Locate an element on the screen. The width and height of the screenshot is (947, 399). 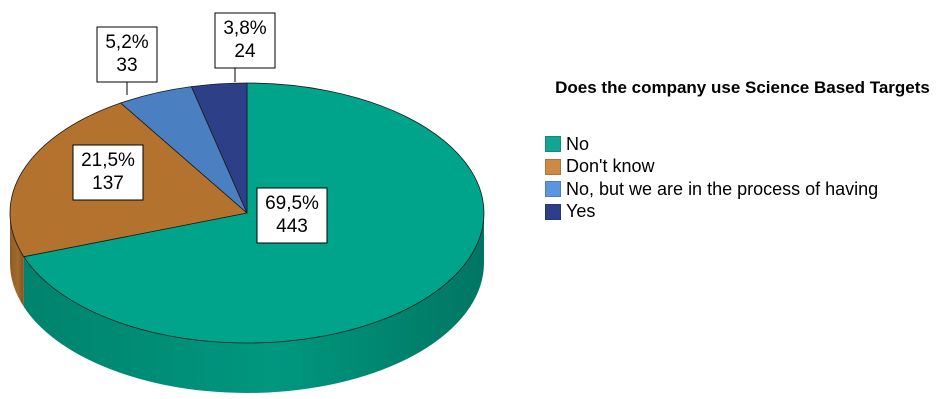
legend-label-no: No is located at coordinates (578, 143).